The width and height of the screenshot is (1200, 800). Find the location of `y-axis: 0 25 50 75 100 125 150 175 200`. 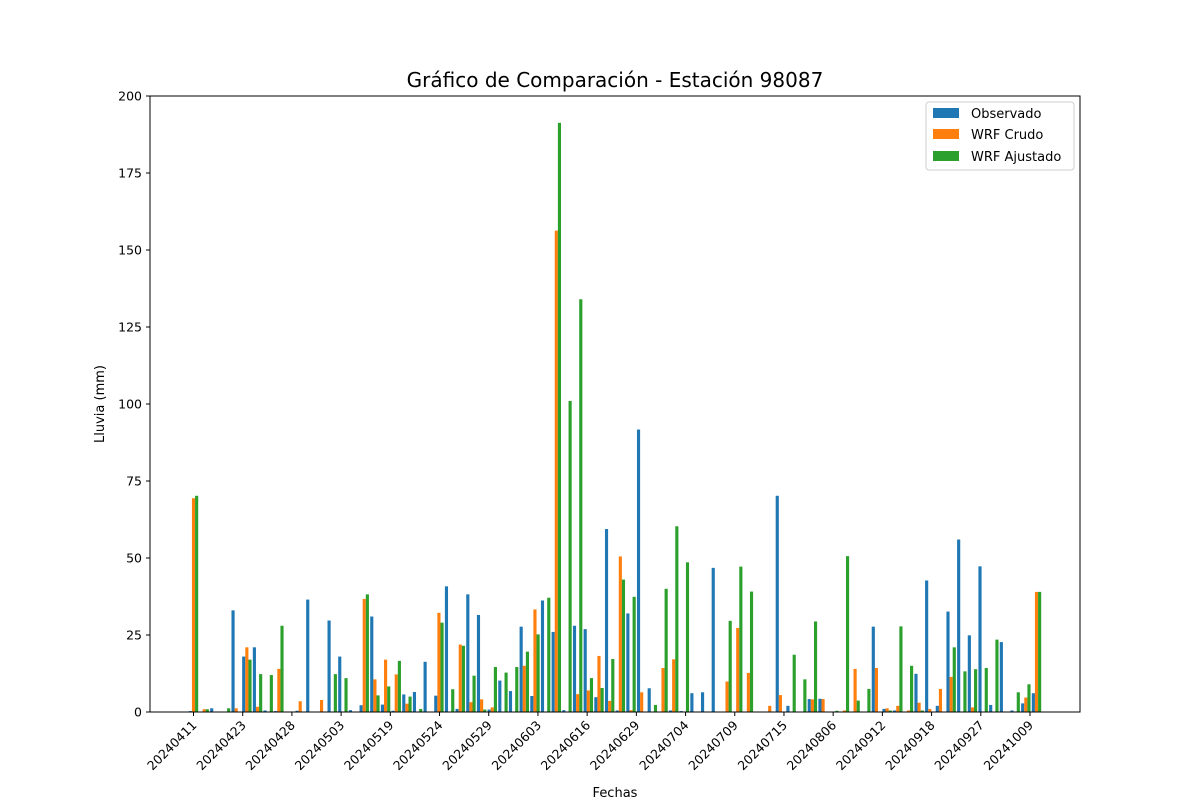

y-axis: 0 25 50 75 100 125 150 175 200 is located at coordinates (134, 404).